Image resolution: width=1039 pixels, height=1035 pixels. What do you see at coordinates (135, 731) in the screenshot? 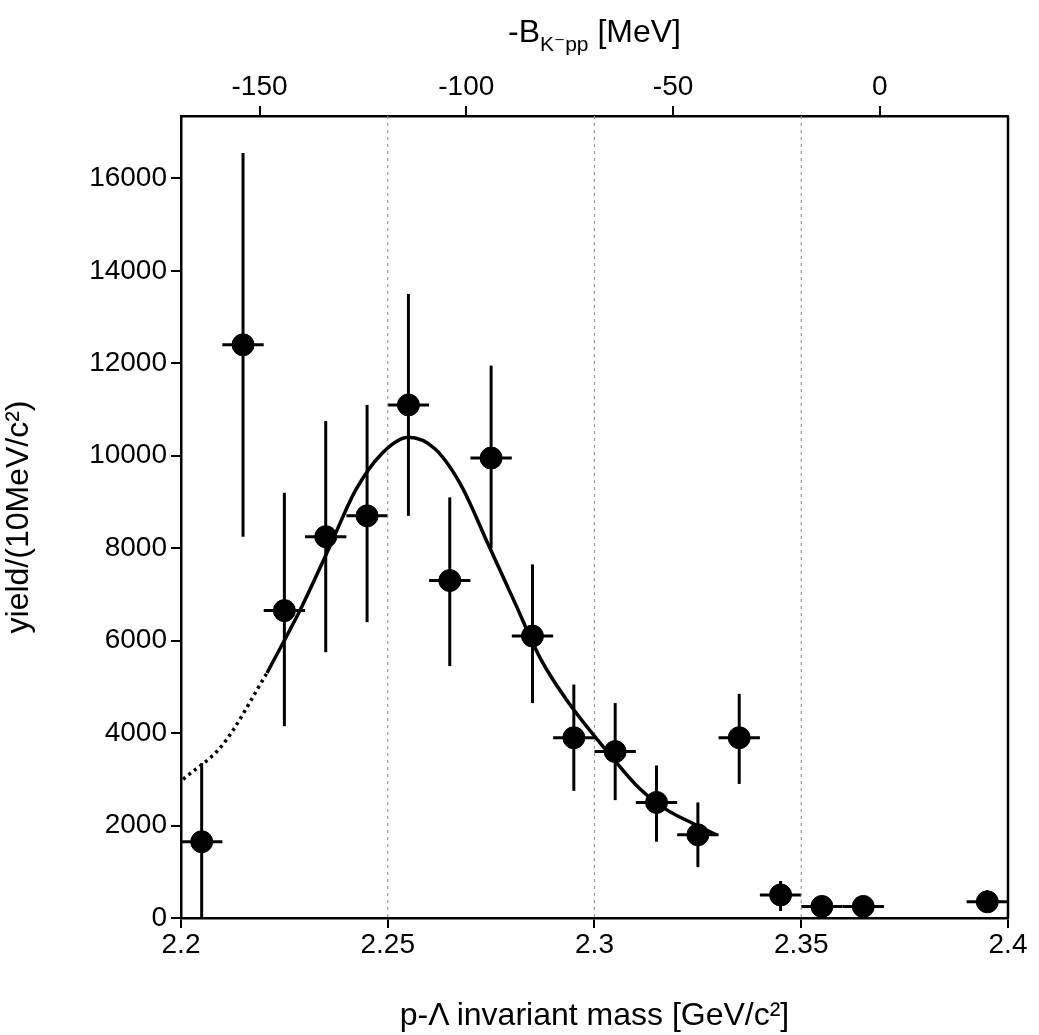
I see `y-tick-label: 4000` at bounding box center [135, 731].